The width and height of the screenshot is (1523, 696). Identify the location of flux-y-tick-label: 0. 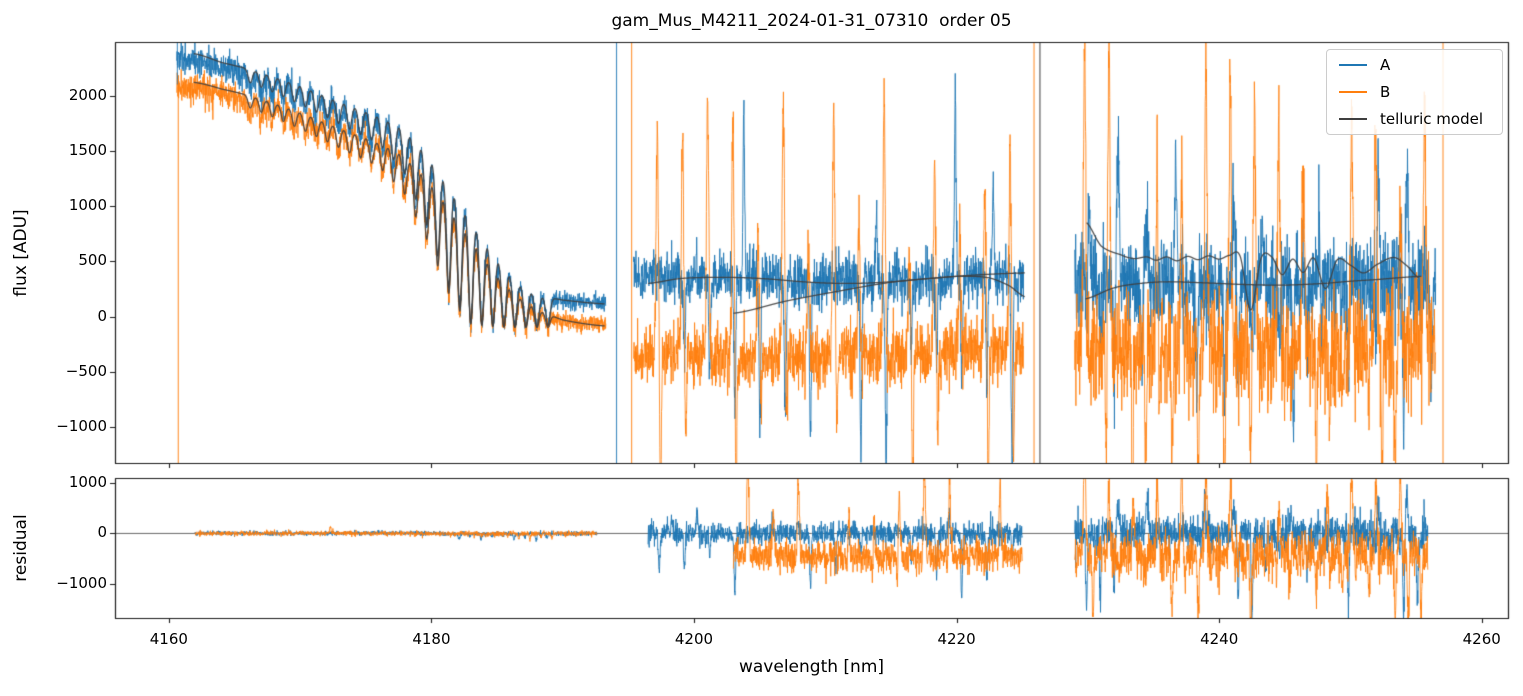
(102, 315).